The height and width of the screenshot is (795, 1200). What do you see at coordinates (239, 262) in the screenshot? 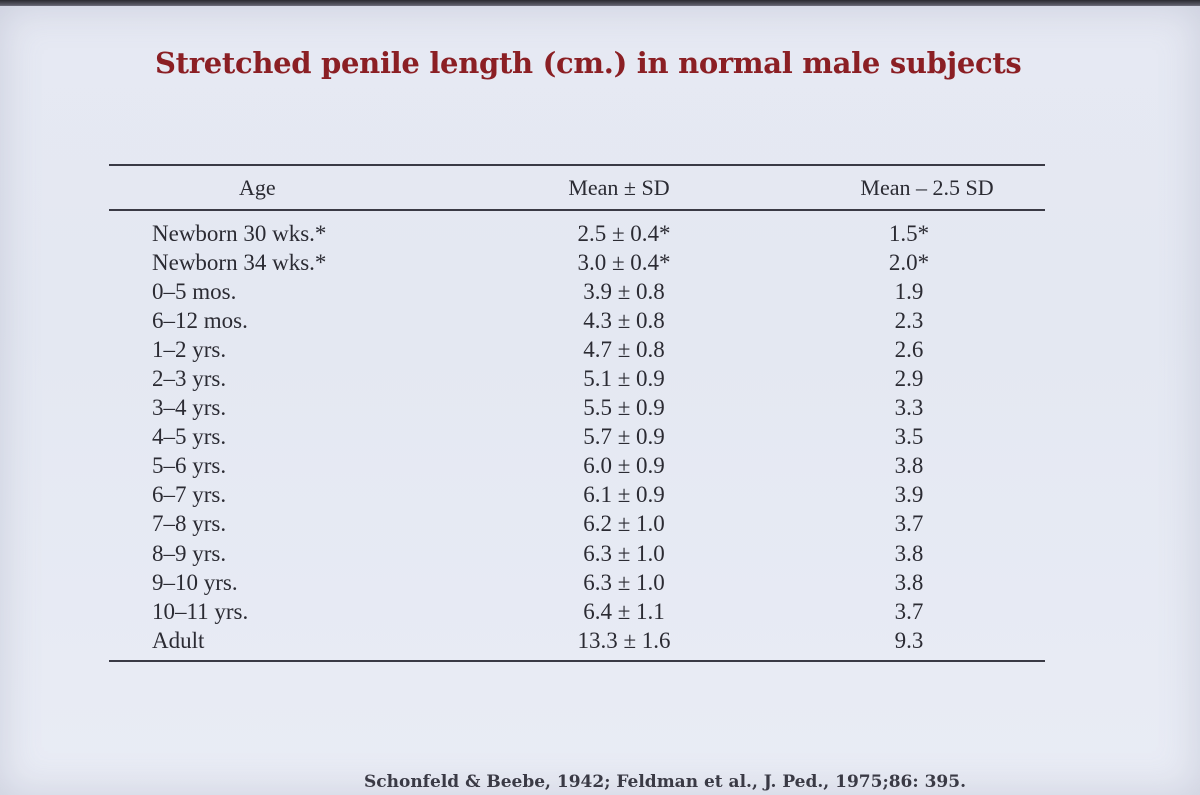
I see `cell-age: Newborn 34 wks.*` at bounding box center [239, 262].